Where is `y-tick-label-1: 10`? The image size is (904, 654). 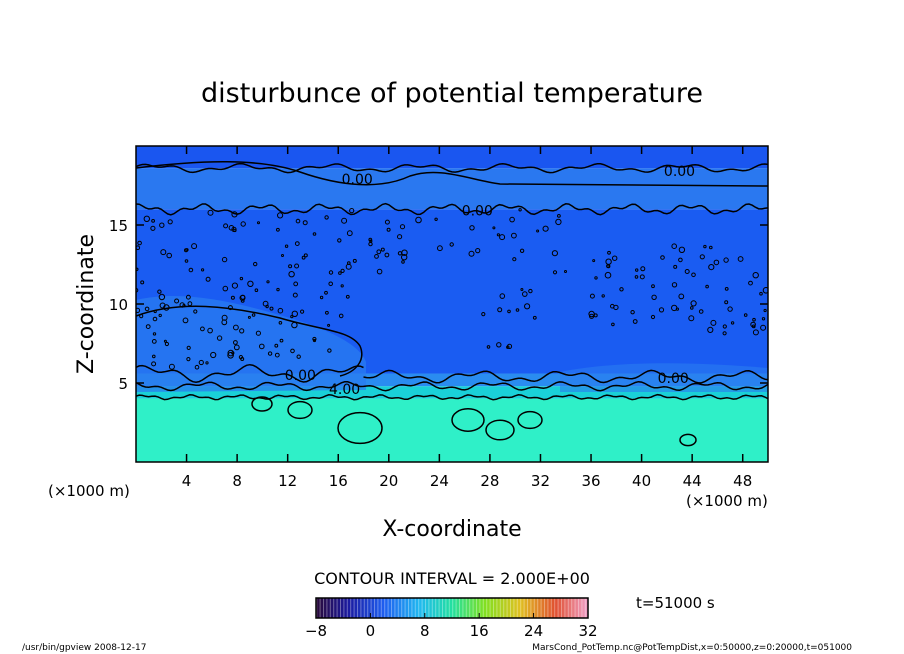
y-tick-label-1: 10 is located at coordinates (118, 305).